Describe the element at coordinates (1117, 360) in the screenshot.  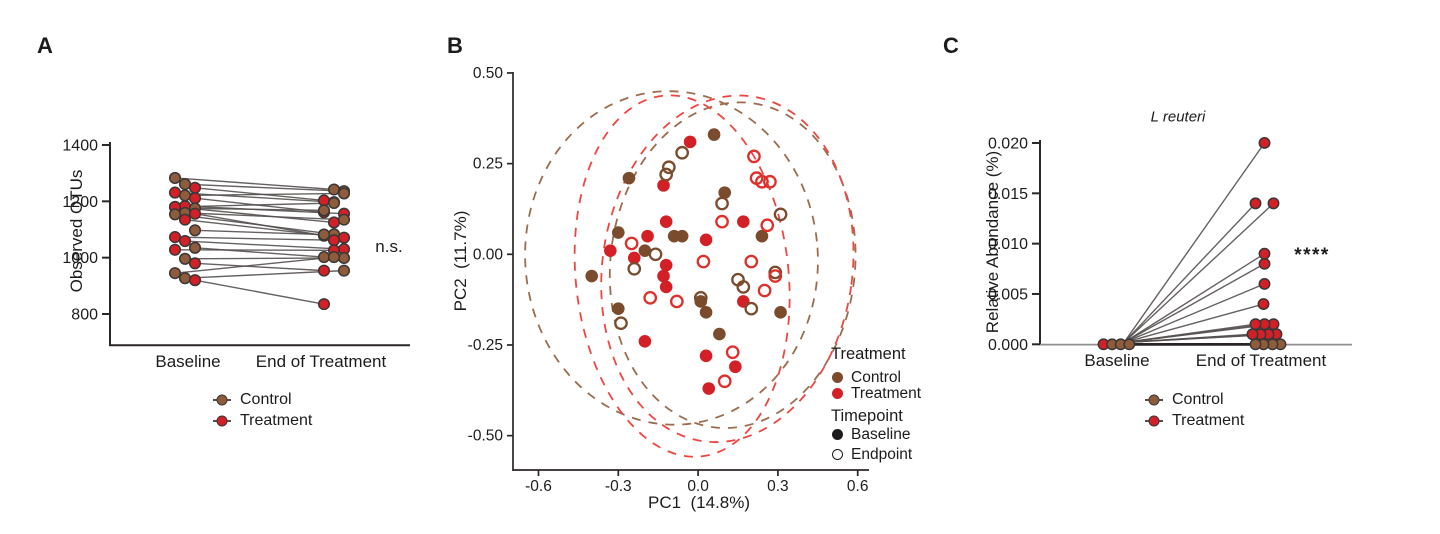
I see `panel-c-category-baseline: Baseline` at that location.